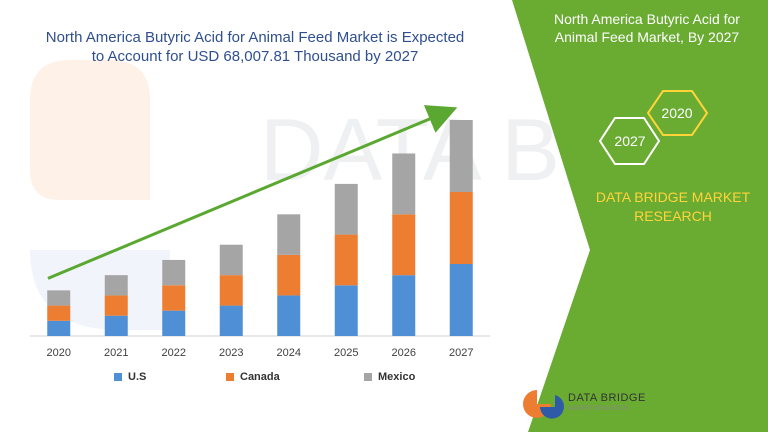  I want to click on bar-us-2023, so click(231, 320).